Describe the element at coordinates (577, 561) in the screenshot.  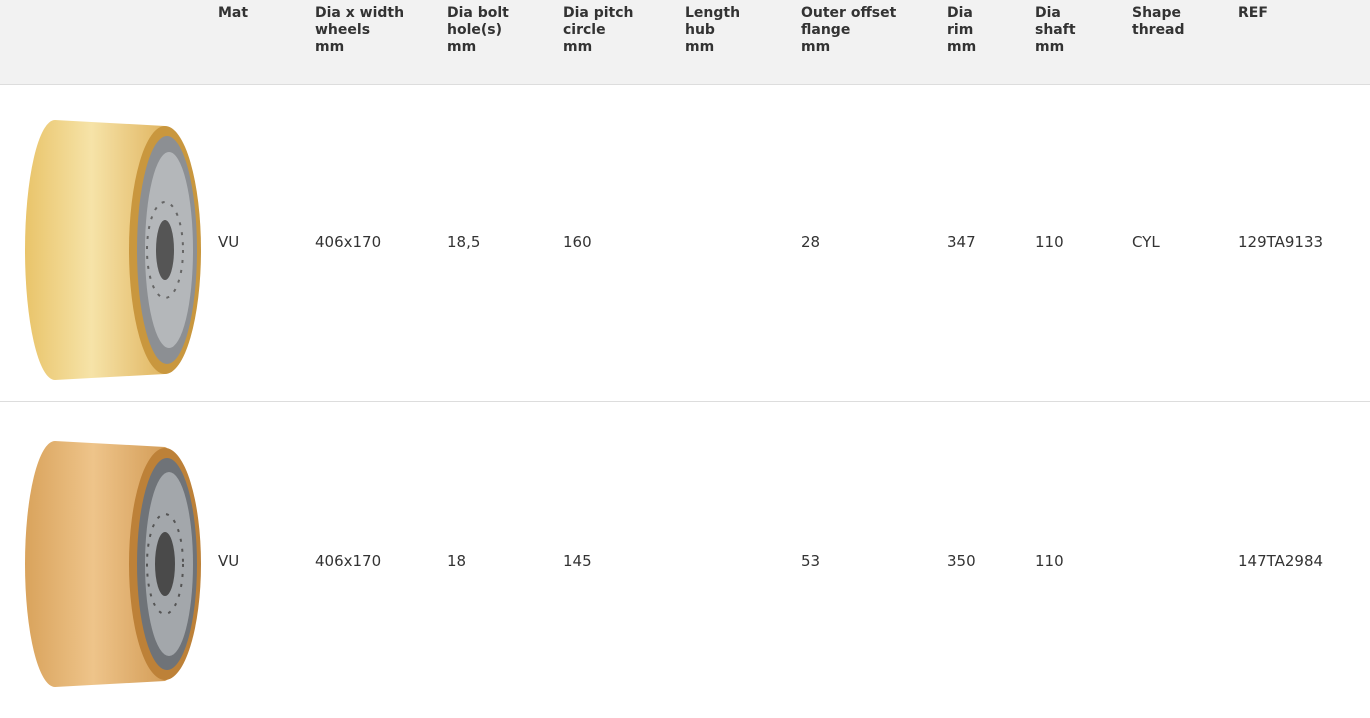
I see `table-cell: 145` at that location.